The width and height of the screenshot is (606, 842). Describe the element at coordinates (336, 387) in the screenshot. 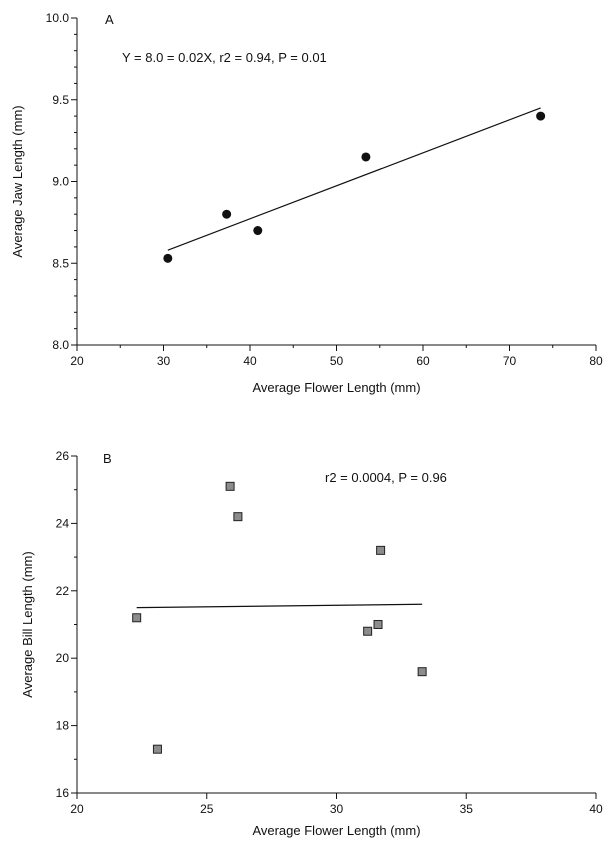

I see `panel-a-x-axis-title: Average Flower Length (mm)` at that location.